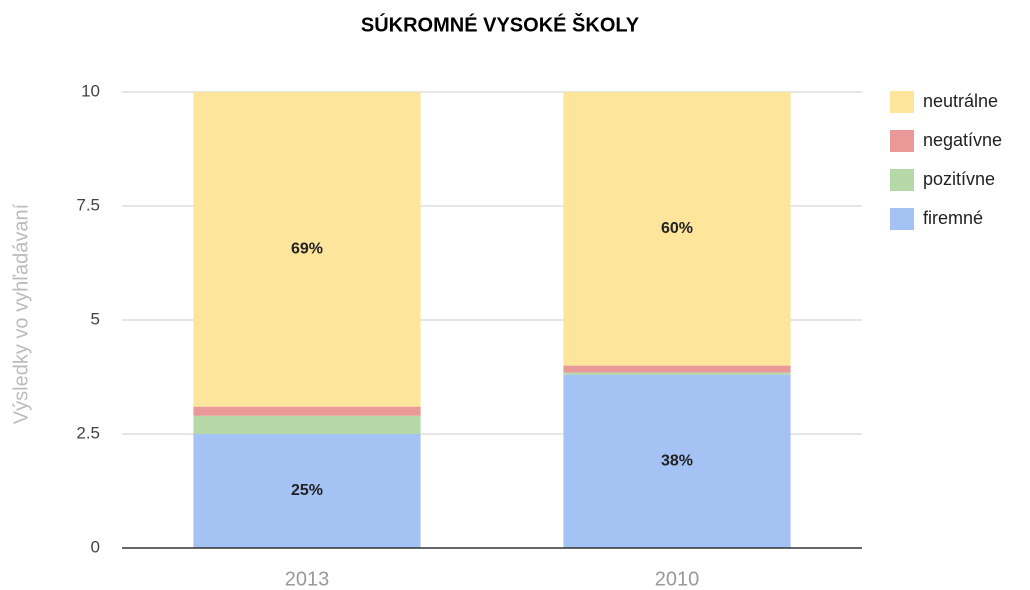  What do you see at coordinates (95, 546) in the screenshot?
I see `y-tick-label: 0` at bounding box center [95, 546].